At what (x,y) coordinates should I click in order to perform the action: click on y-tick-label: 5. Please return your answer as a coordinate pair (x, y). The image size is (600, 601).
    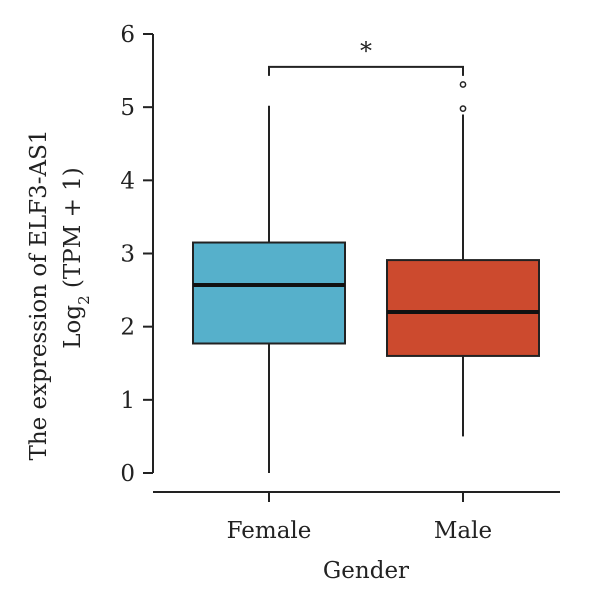
    Looking at the image, I should click on (127, 108).